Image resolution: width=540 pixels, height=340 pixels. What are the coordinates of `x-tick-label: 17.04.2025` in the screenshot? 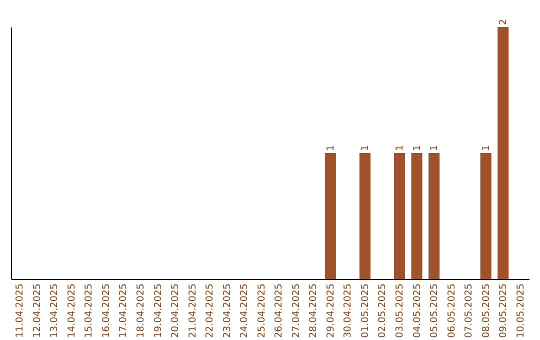 It's located at (124, 311).